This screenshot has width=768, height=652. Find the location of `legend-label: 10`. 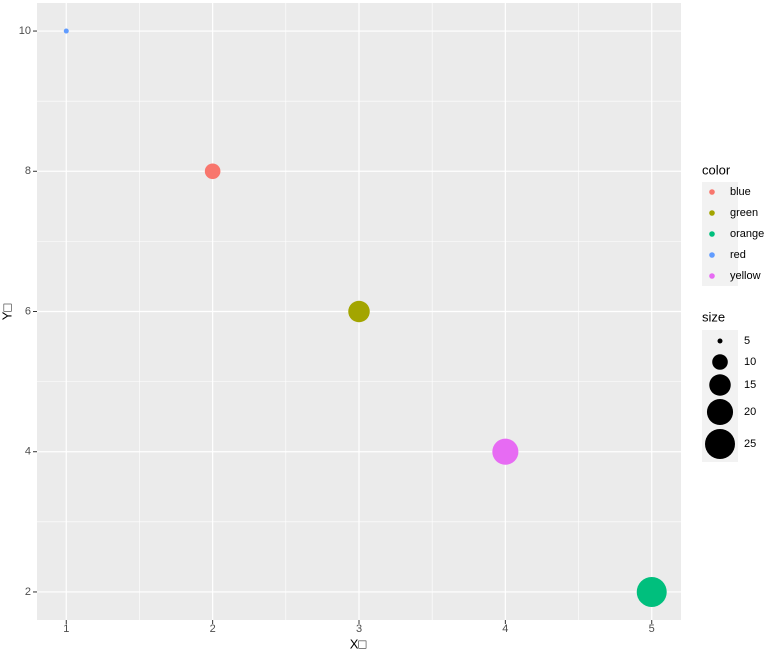

legend-label: 10 is located at coordinates (750, 362).